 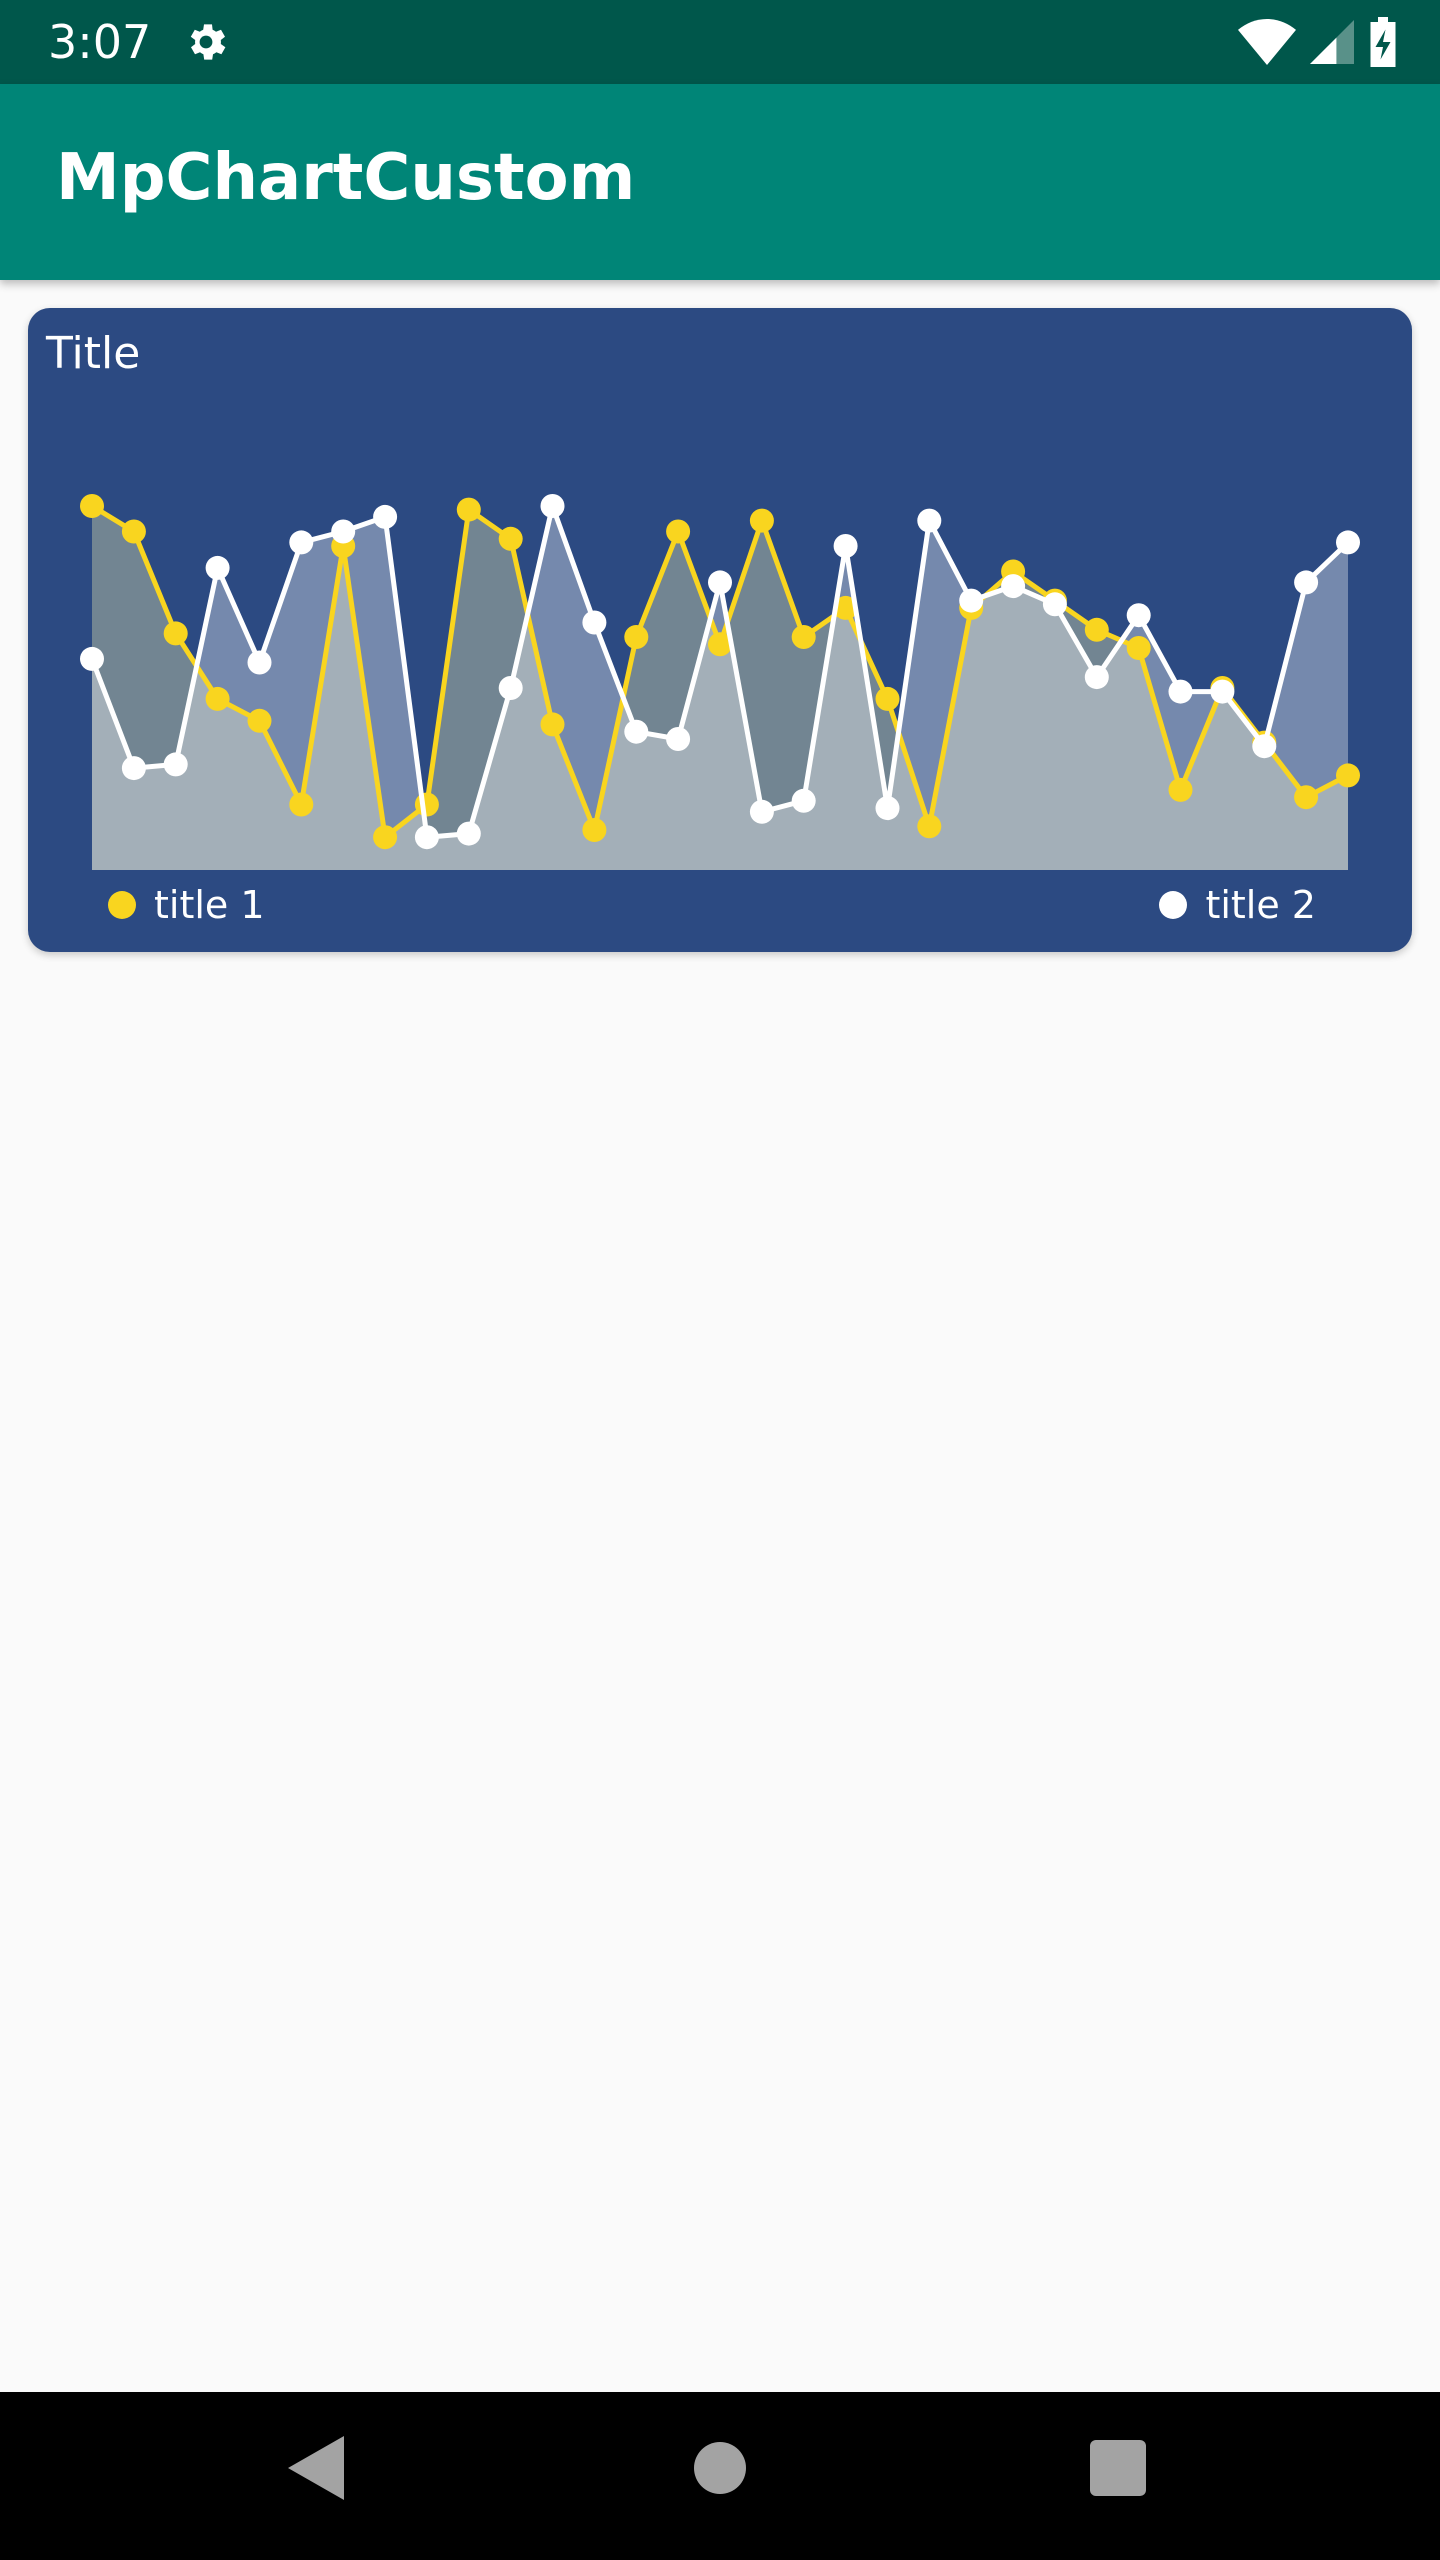 What do you see at coordinates (209, 905) in the screenshot?
I see `legend-label: title 1` at bounding box center [209, 905].